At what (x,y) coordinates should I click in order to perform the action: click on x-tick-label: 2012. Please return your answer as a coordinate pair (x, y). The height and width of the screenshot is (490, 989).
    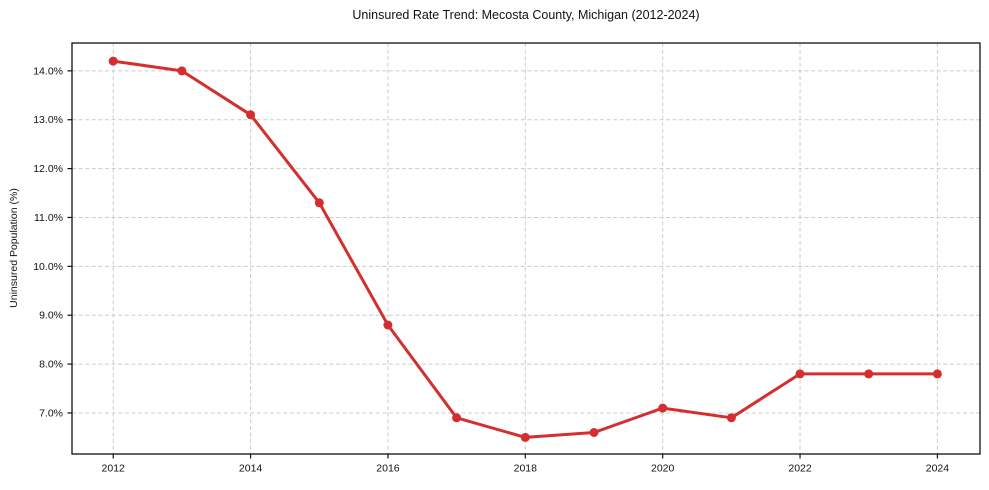
    Looking at the image, I should click on (114, 469).